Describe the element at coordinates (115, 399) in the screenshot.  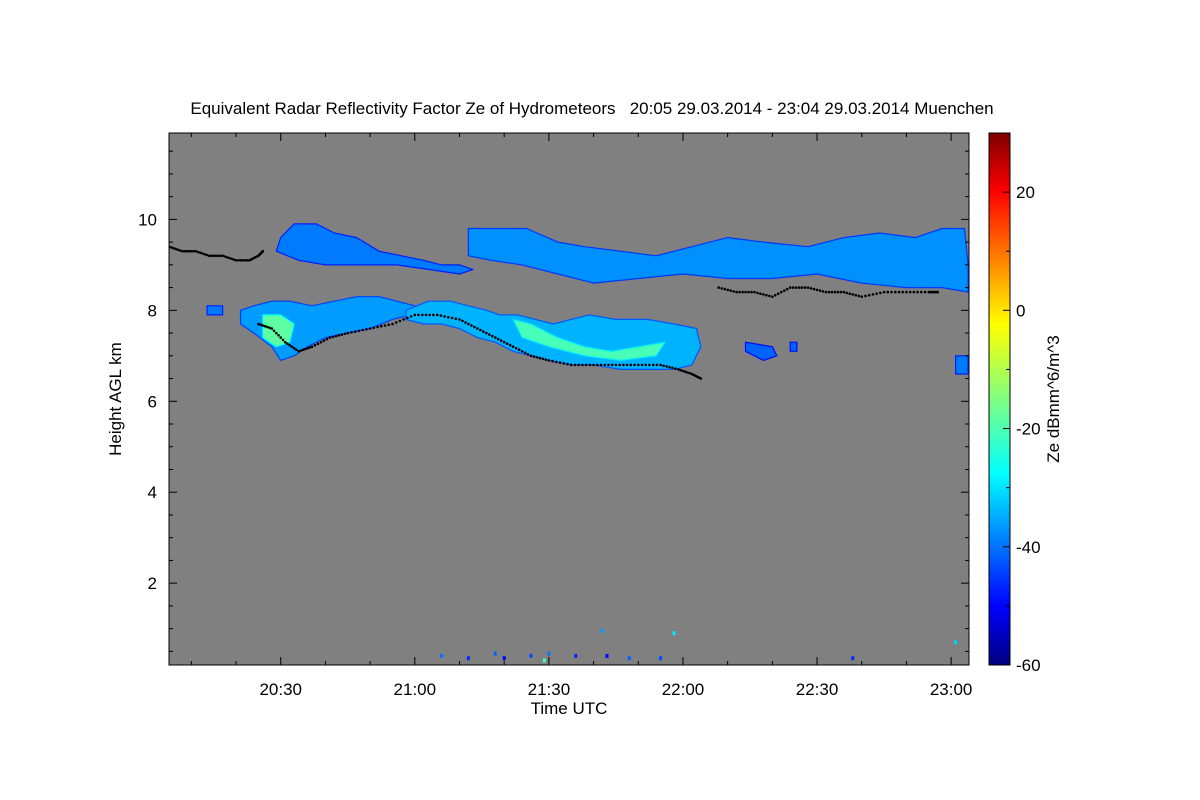
I see `y-axis-label: Height AGL km` at that location.